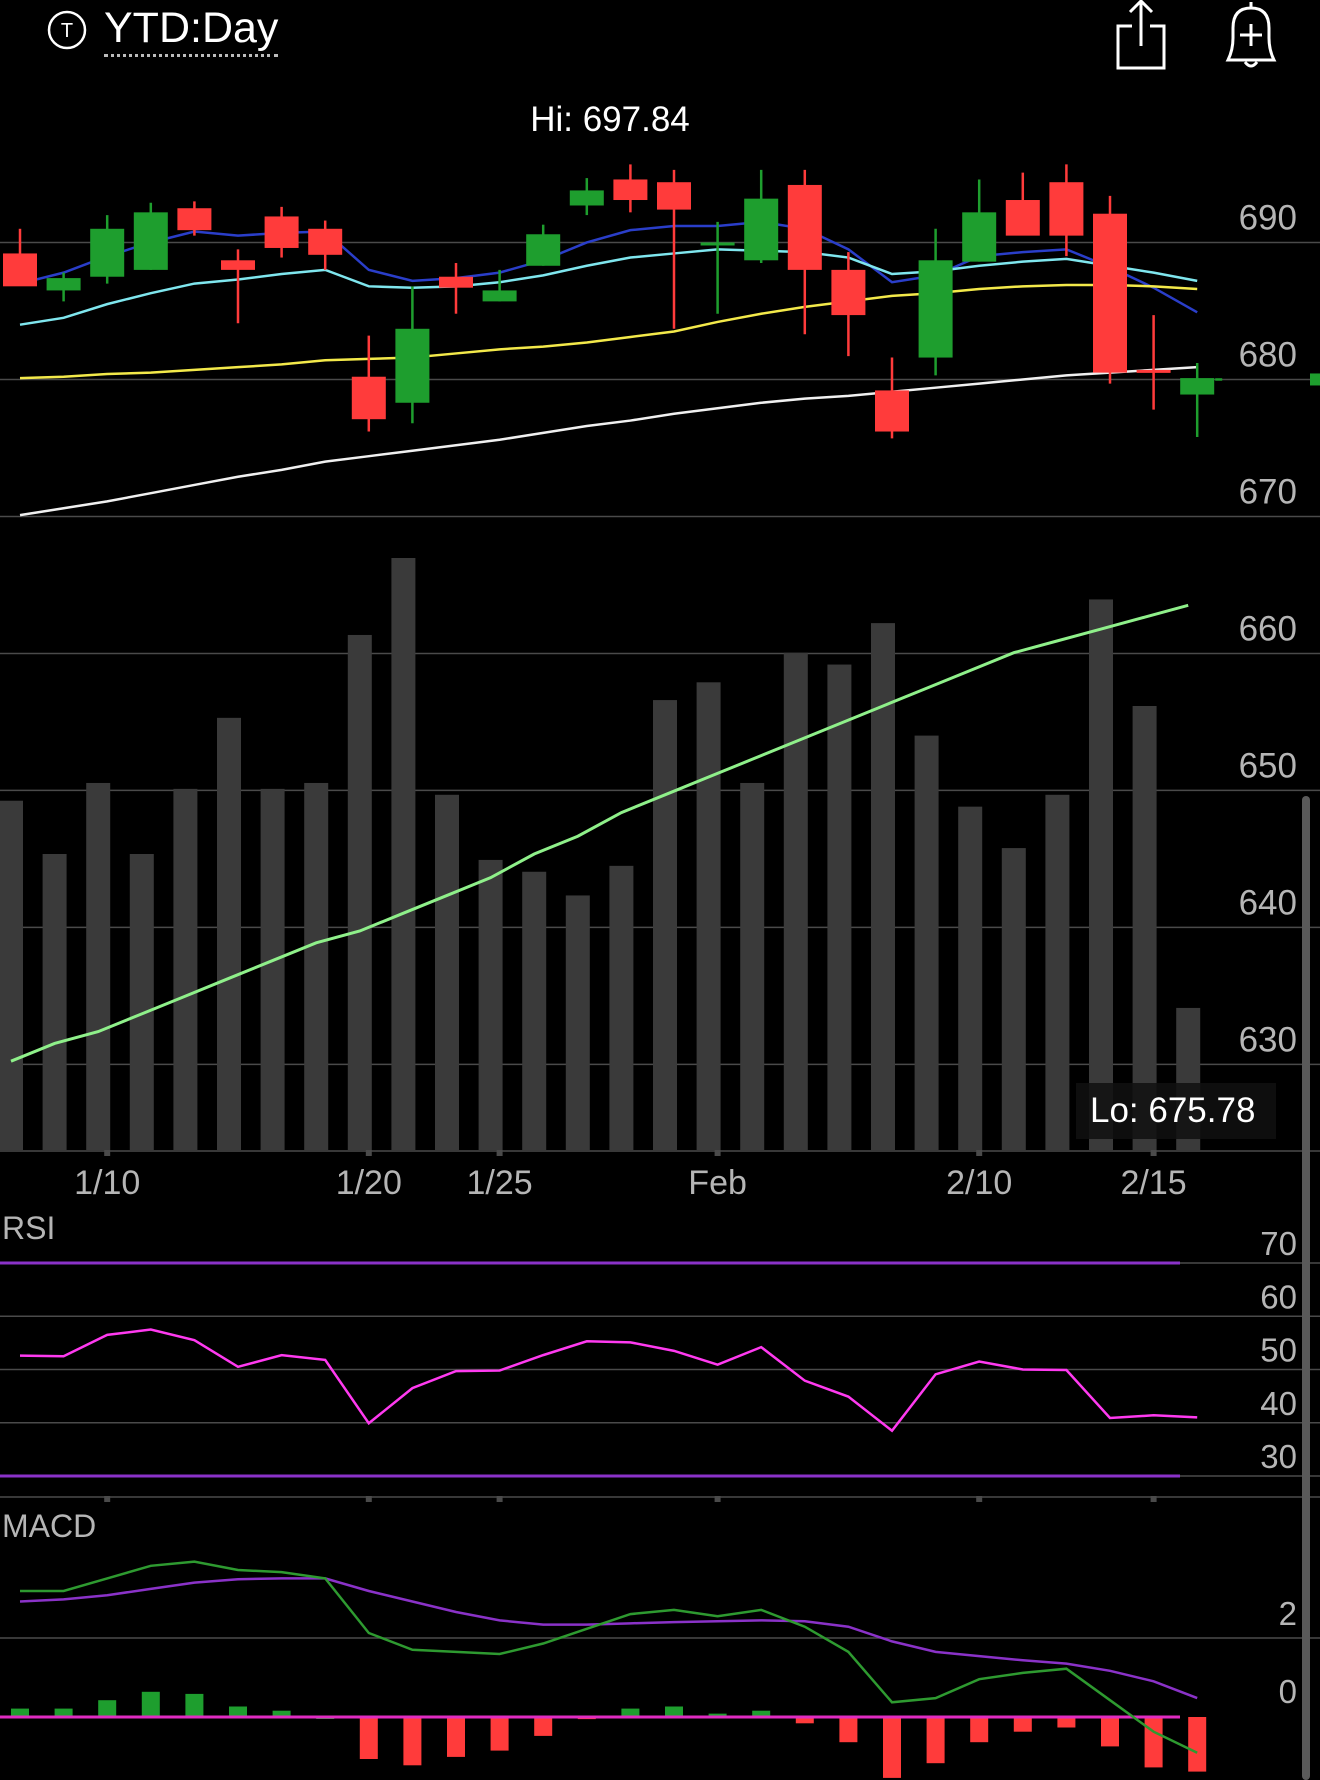 This screenshot has height=1780, width=1320. Describe the element at coordinates (660, 35) in the screenshot. I see `header-bar: T YTD:Day` at that location.